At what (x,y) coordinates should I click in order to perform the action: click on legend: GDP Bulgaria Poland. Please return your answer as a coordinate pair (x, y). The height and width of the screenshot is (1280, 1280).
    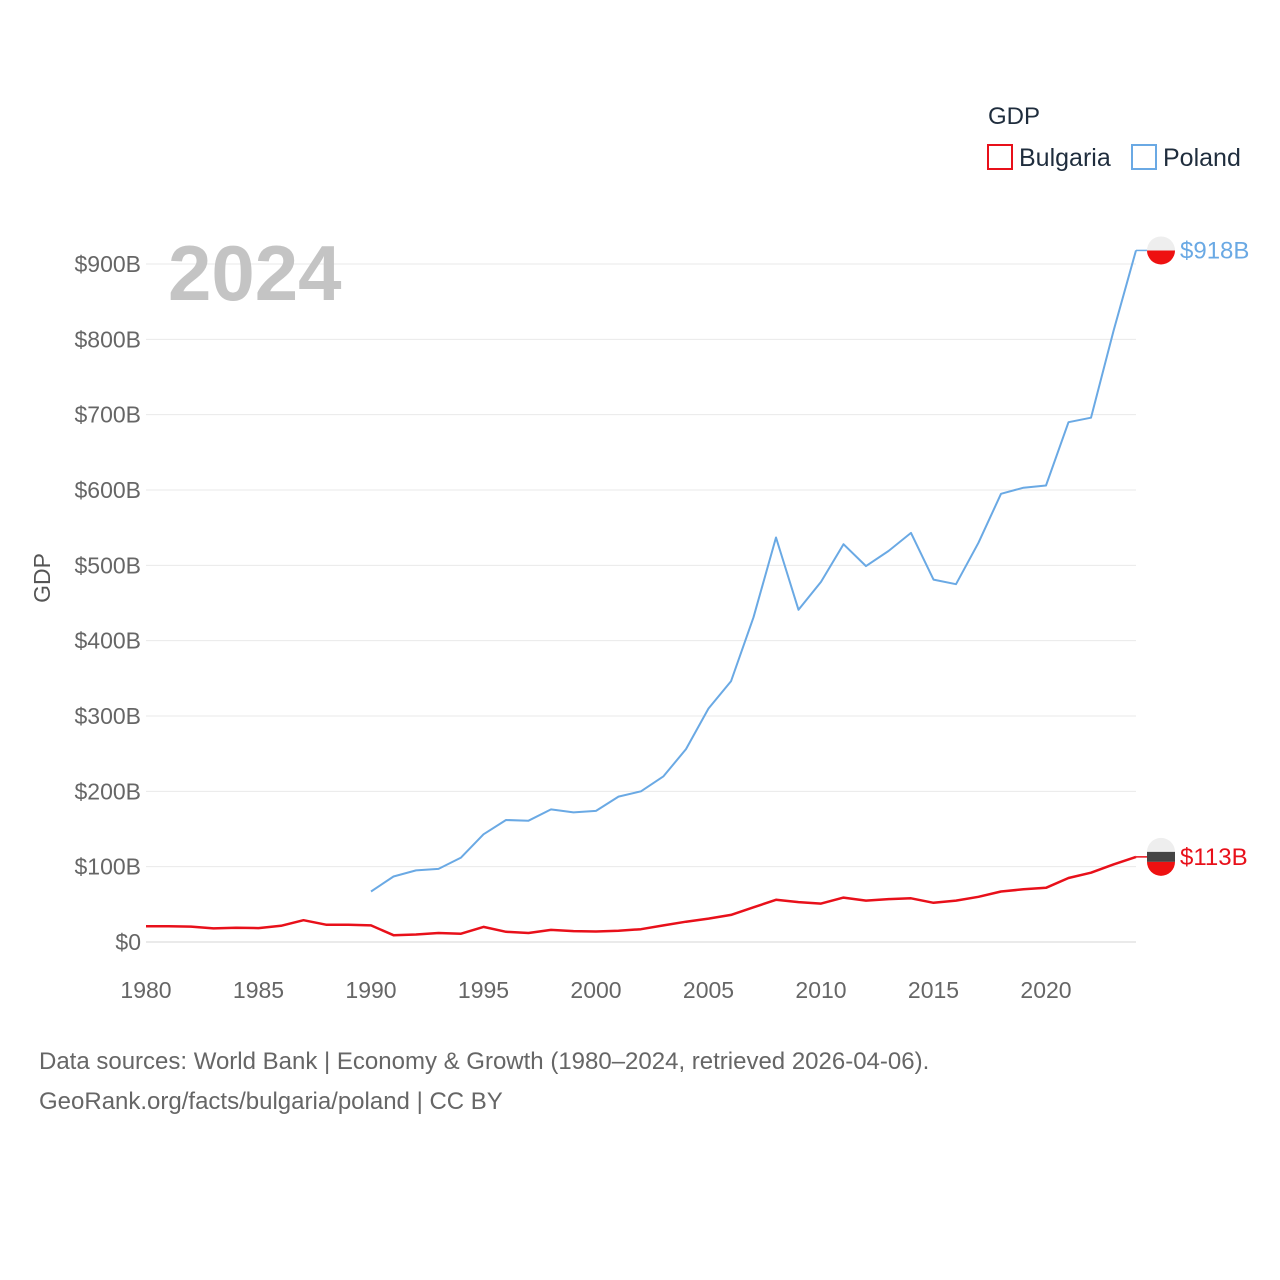
    Looking at the image, I should click on (1114, 137).